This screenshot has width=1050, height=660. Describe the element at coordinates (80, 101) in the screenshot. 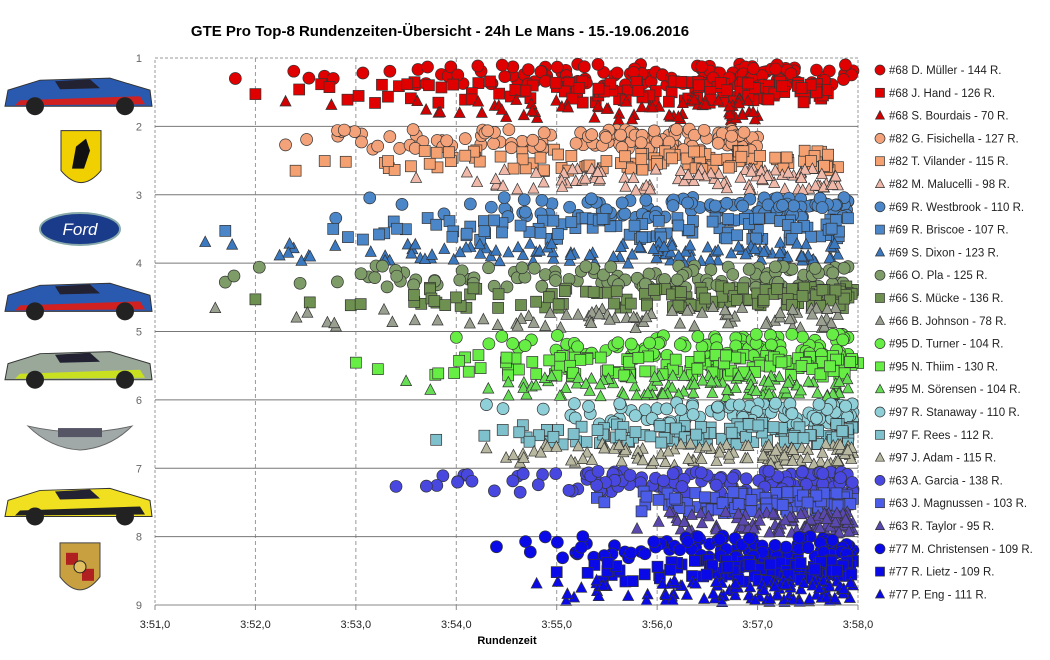

I see `race-car-stripe` at that location.